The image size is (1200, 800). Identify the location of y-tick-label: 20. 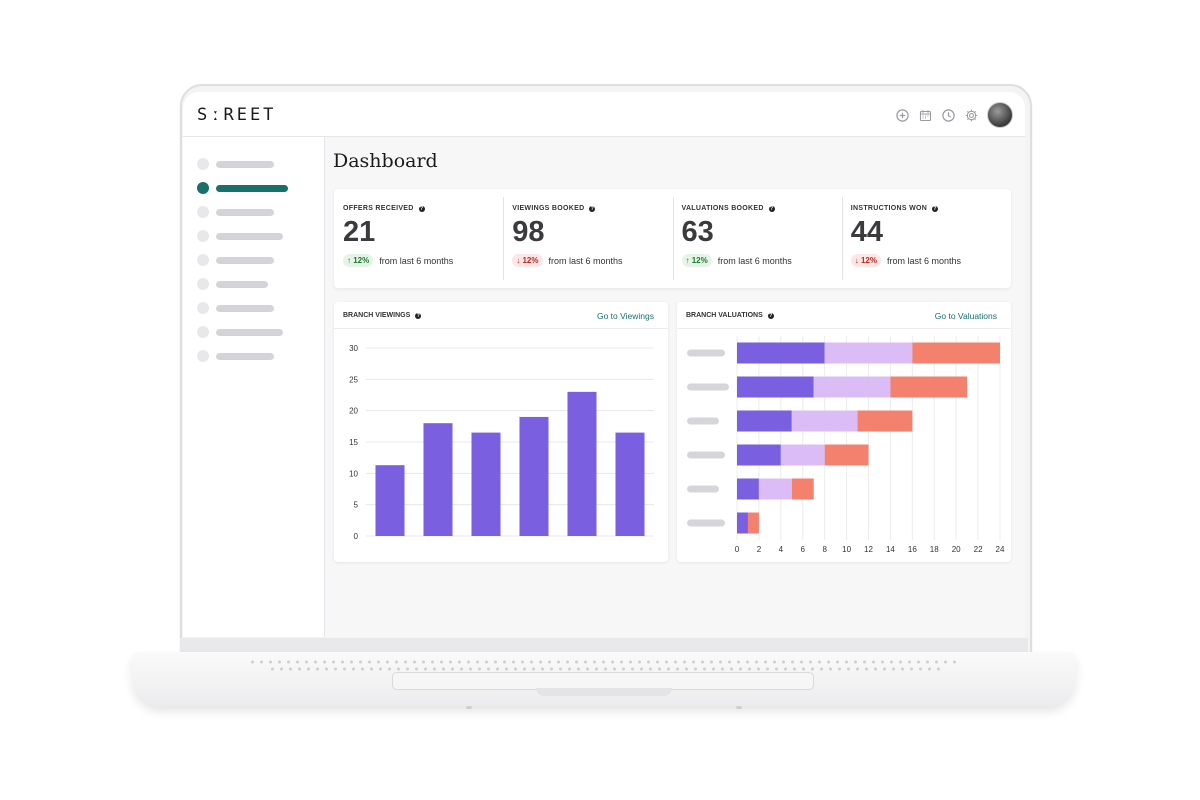
(353, 411).